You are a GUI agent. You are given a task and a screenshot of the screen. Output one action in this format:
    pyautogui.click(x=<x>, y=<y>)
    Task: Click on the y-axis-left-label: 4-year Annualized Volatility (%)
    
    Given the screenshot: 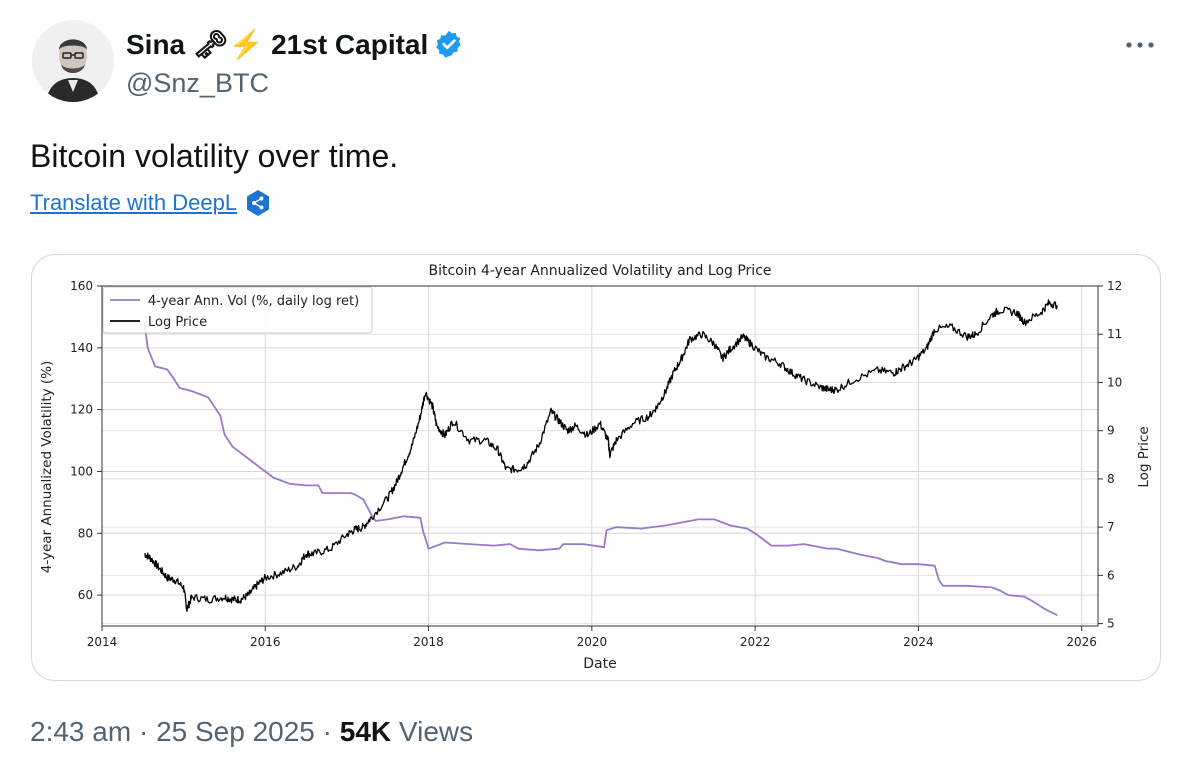 What is the action you would take?
    pyautogui.click(x=47, y=467)
    